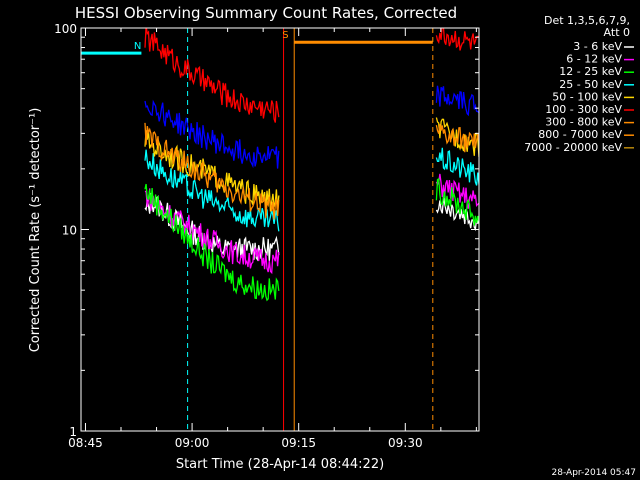 The height and width of the screenshot is (480, 640). What do you see at coordinates (65, 29) in the screenshot?
I see `y-tick-label-2: 100` at bounding box center [65, 29].